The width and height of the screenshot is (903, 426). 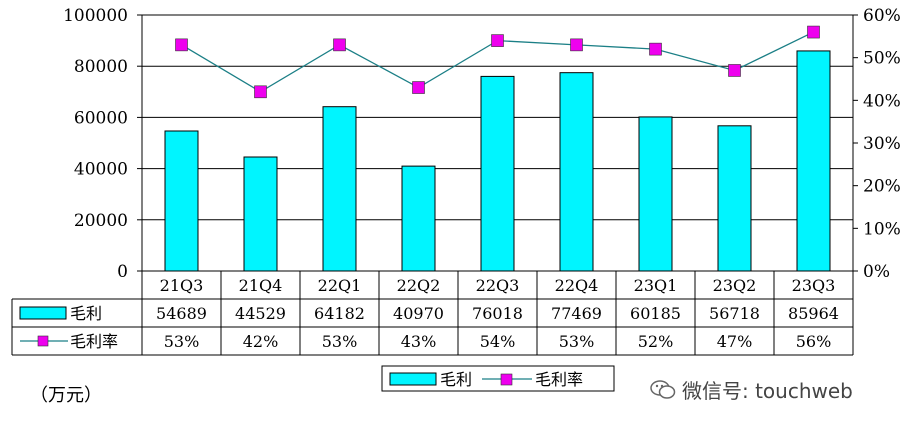 I want to click on wechat-icon, so click(x=663, y=389).